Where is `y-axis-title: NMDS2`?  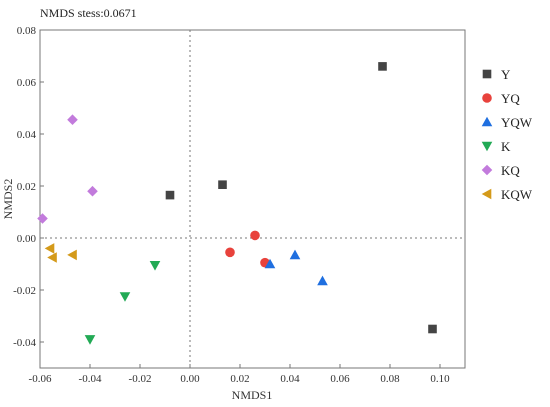 y-axis-title: NMDS2 is located at coordinates (8, 199).